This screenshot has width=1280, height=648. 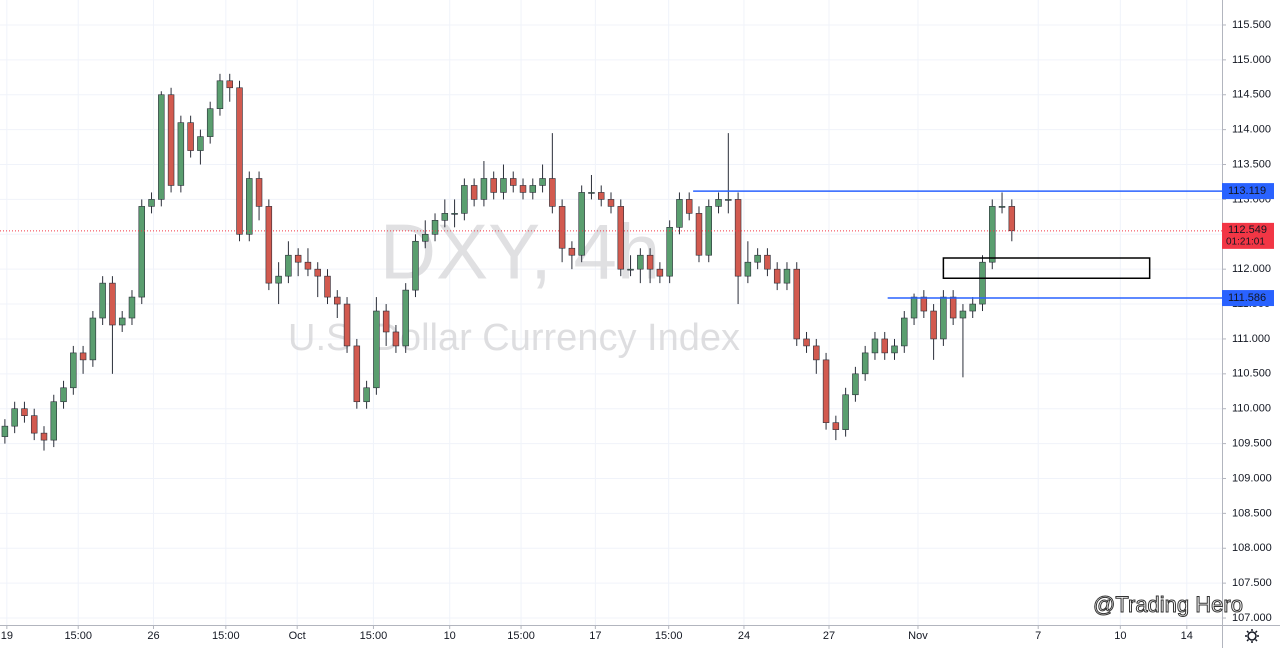 I want to click on x-tick-label: 26, so click(x=153, y=636).